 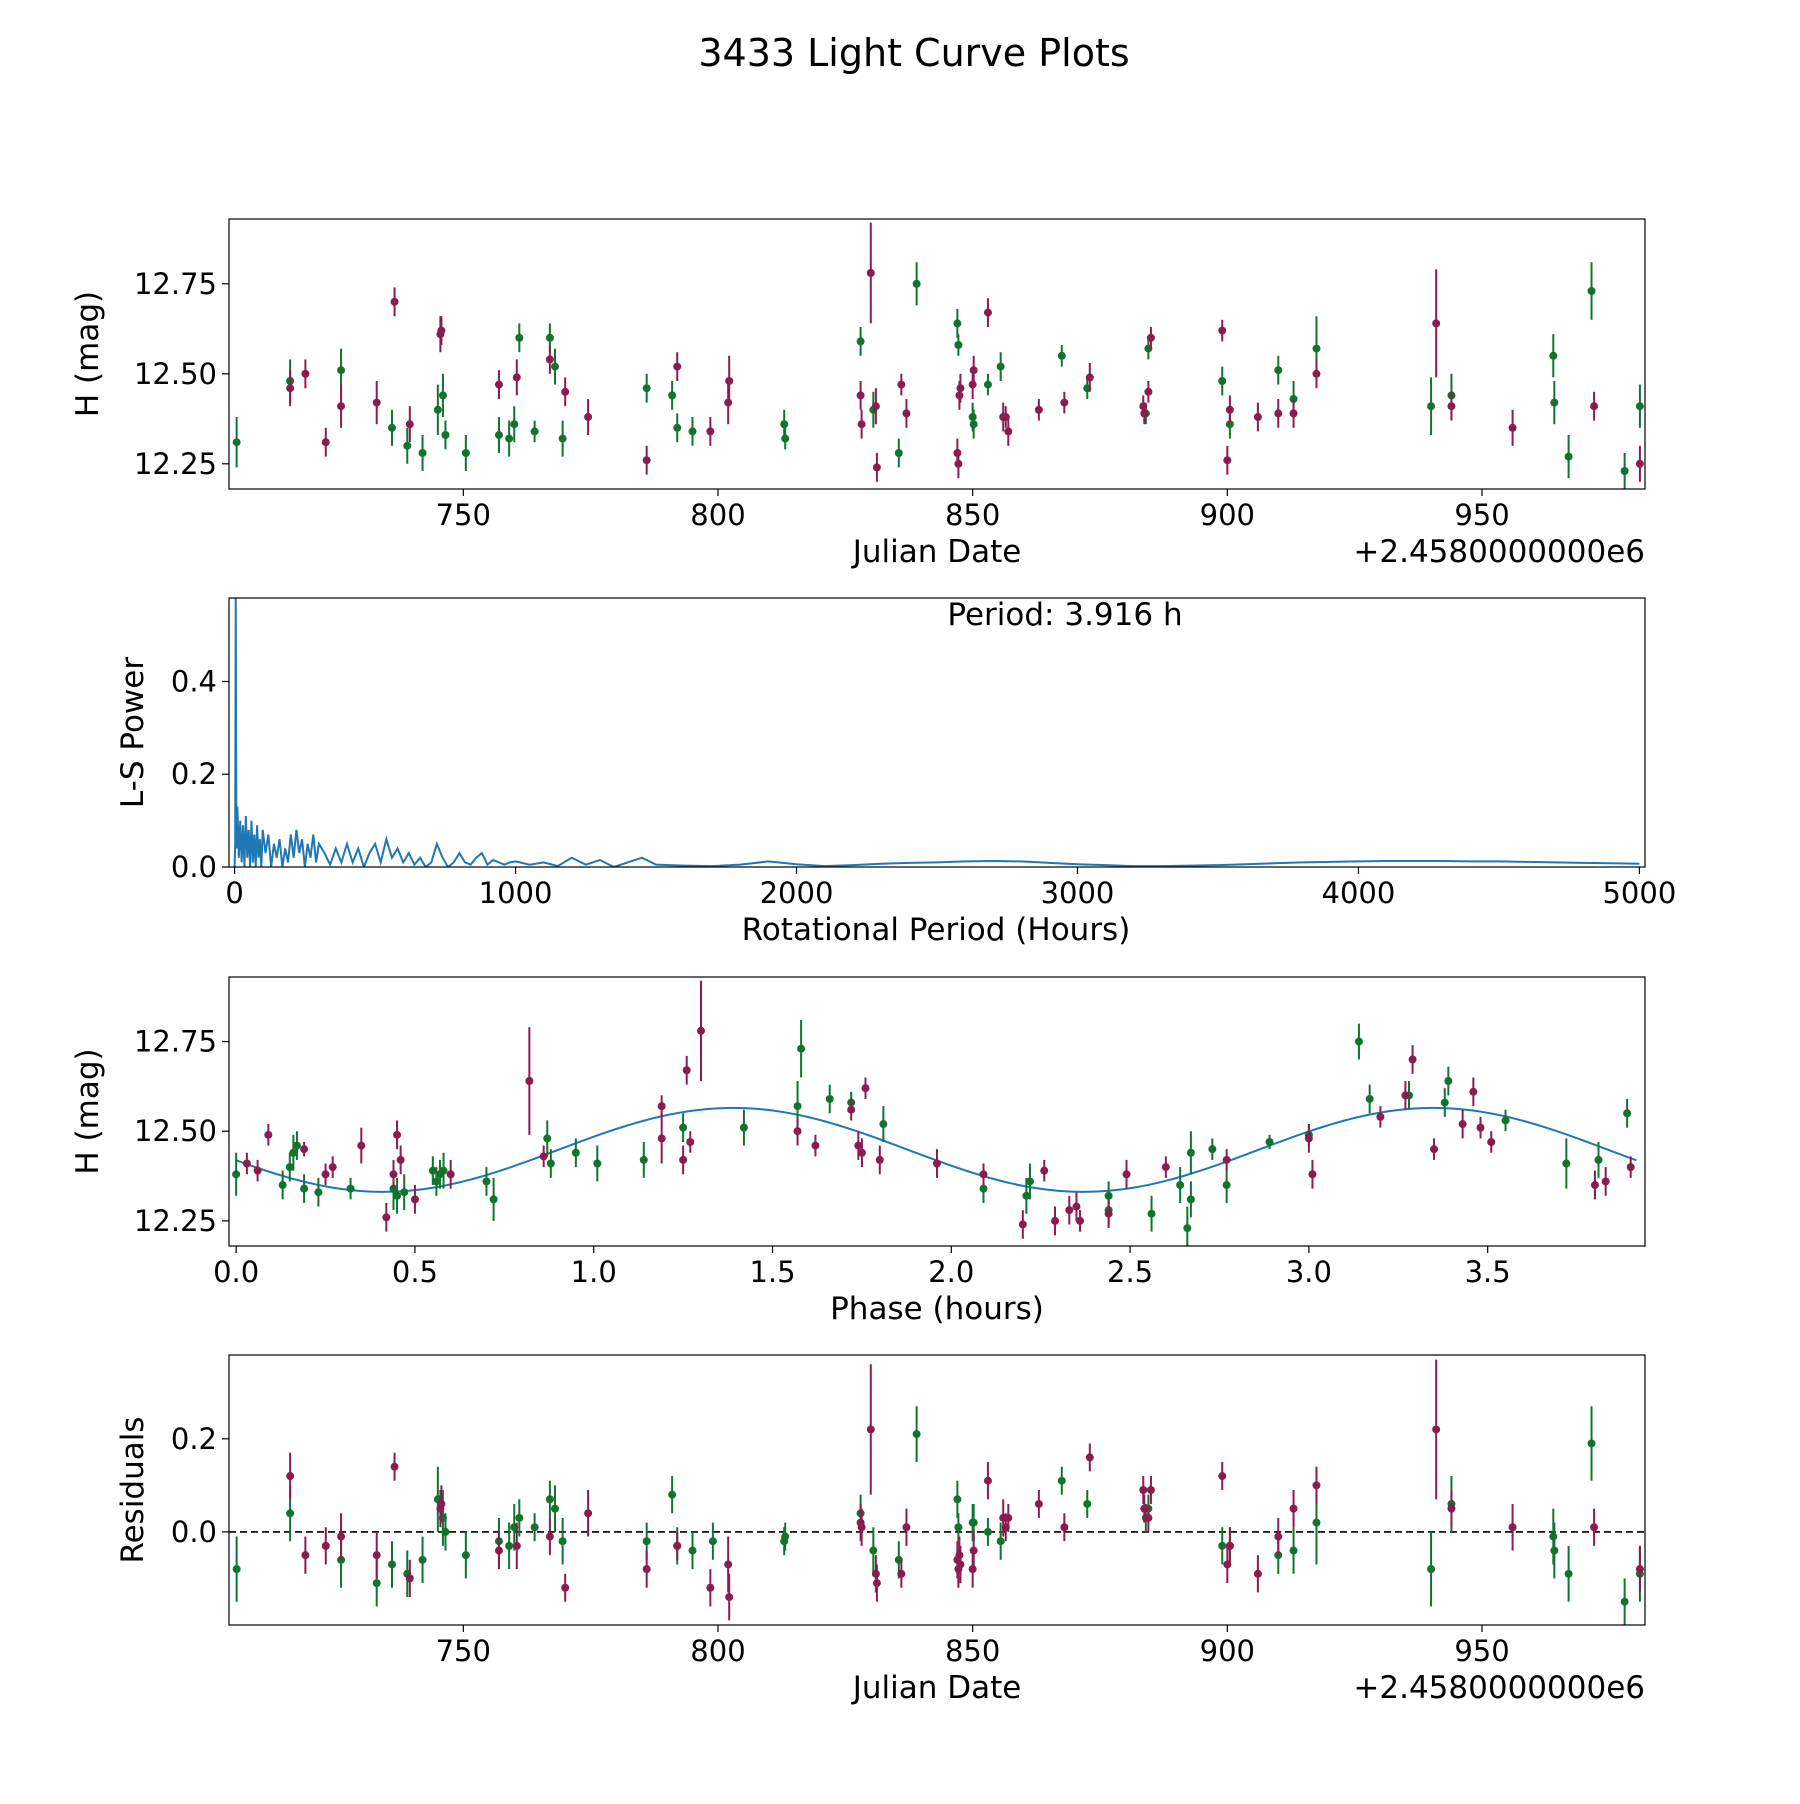 I want to click on periodogram-frame, so click(x=937, y=732).